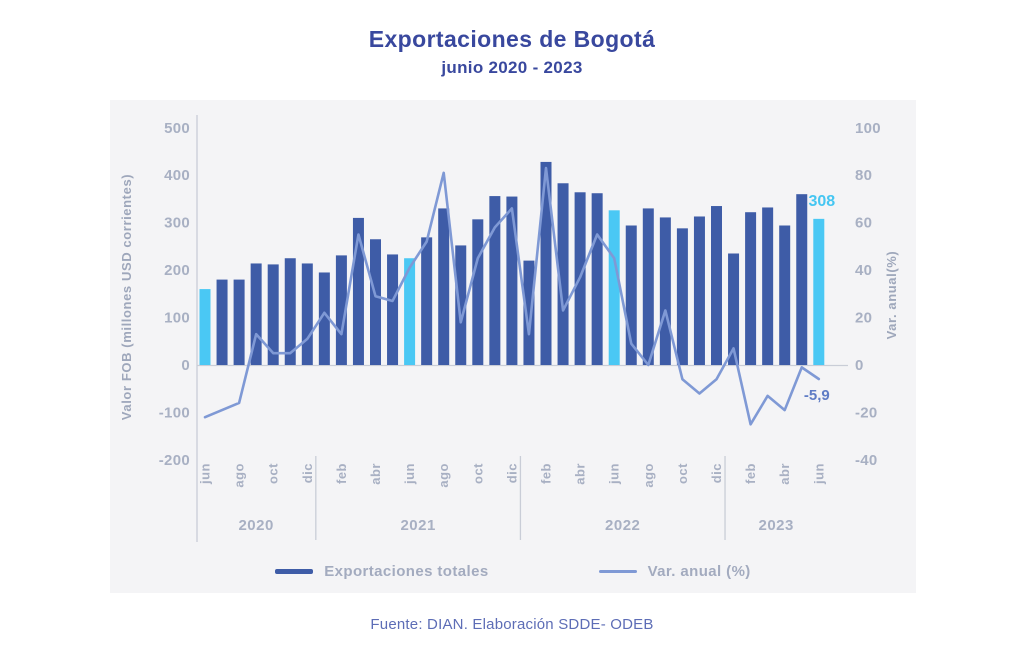 The width and height of the screenshot is (1024, 659). I want to click on right-axis-title: Var. anual(%), so click(891, 295).